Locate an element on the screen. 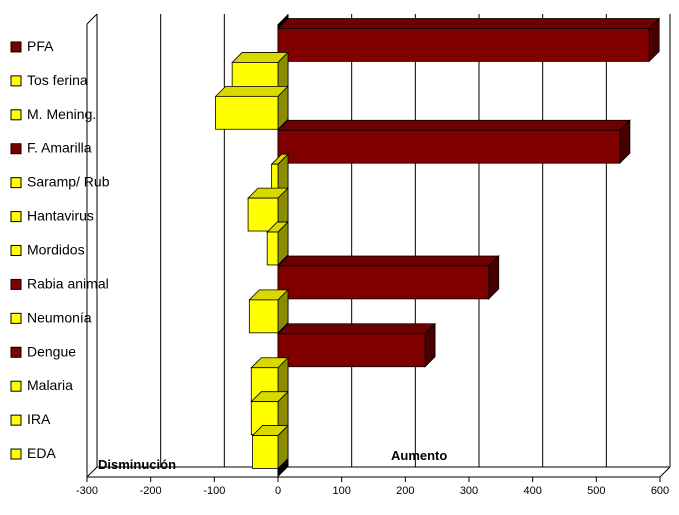 The width and height of the screenshot is (679, 515). x-tick-label-6: 300 is located at coordinates (469, 491).